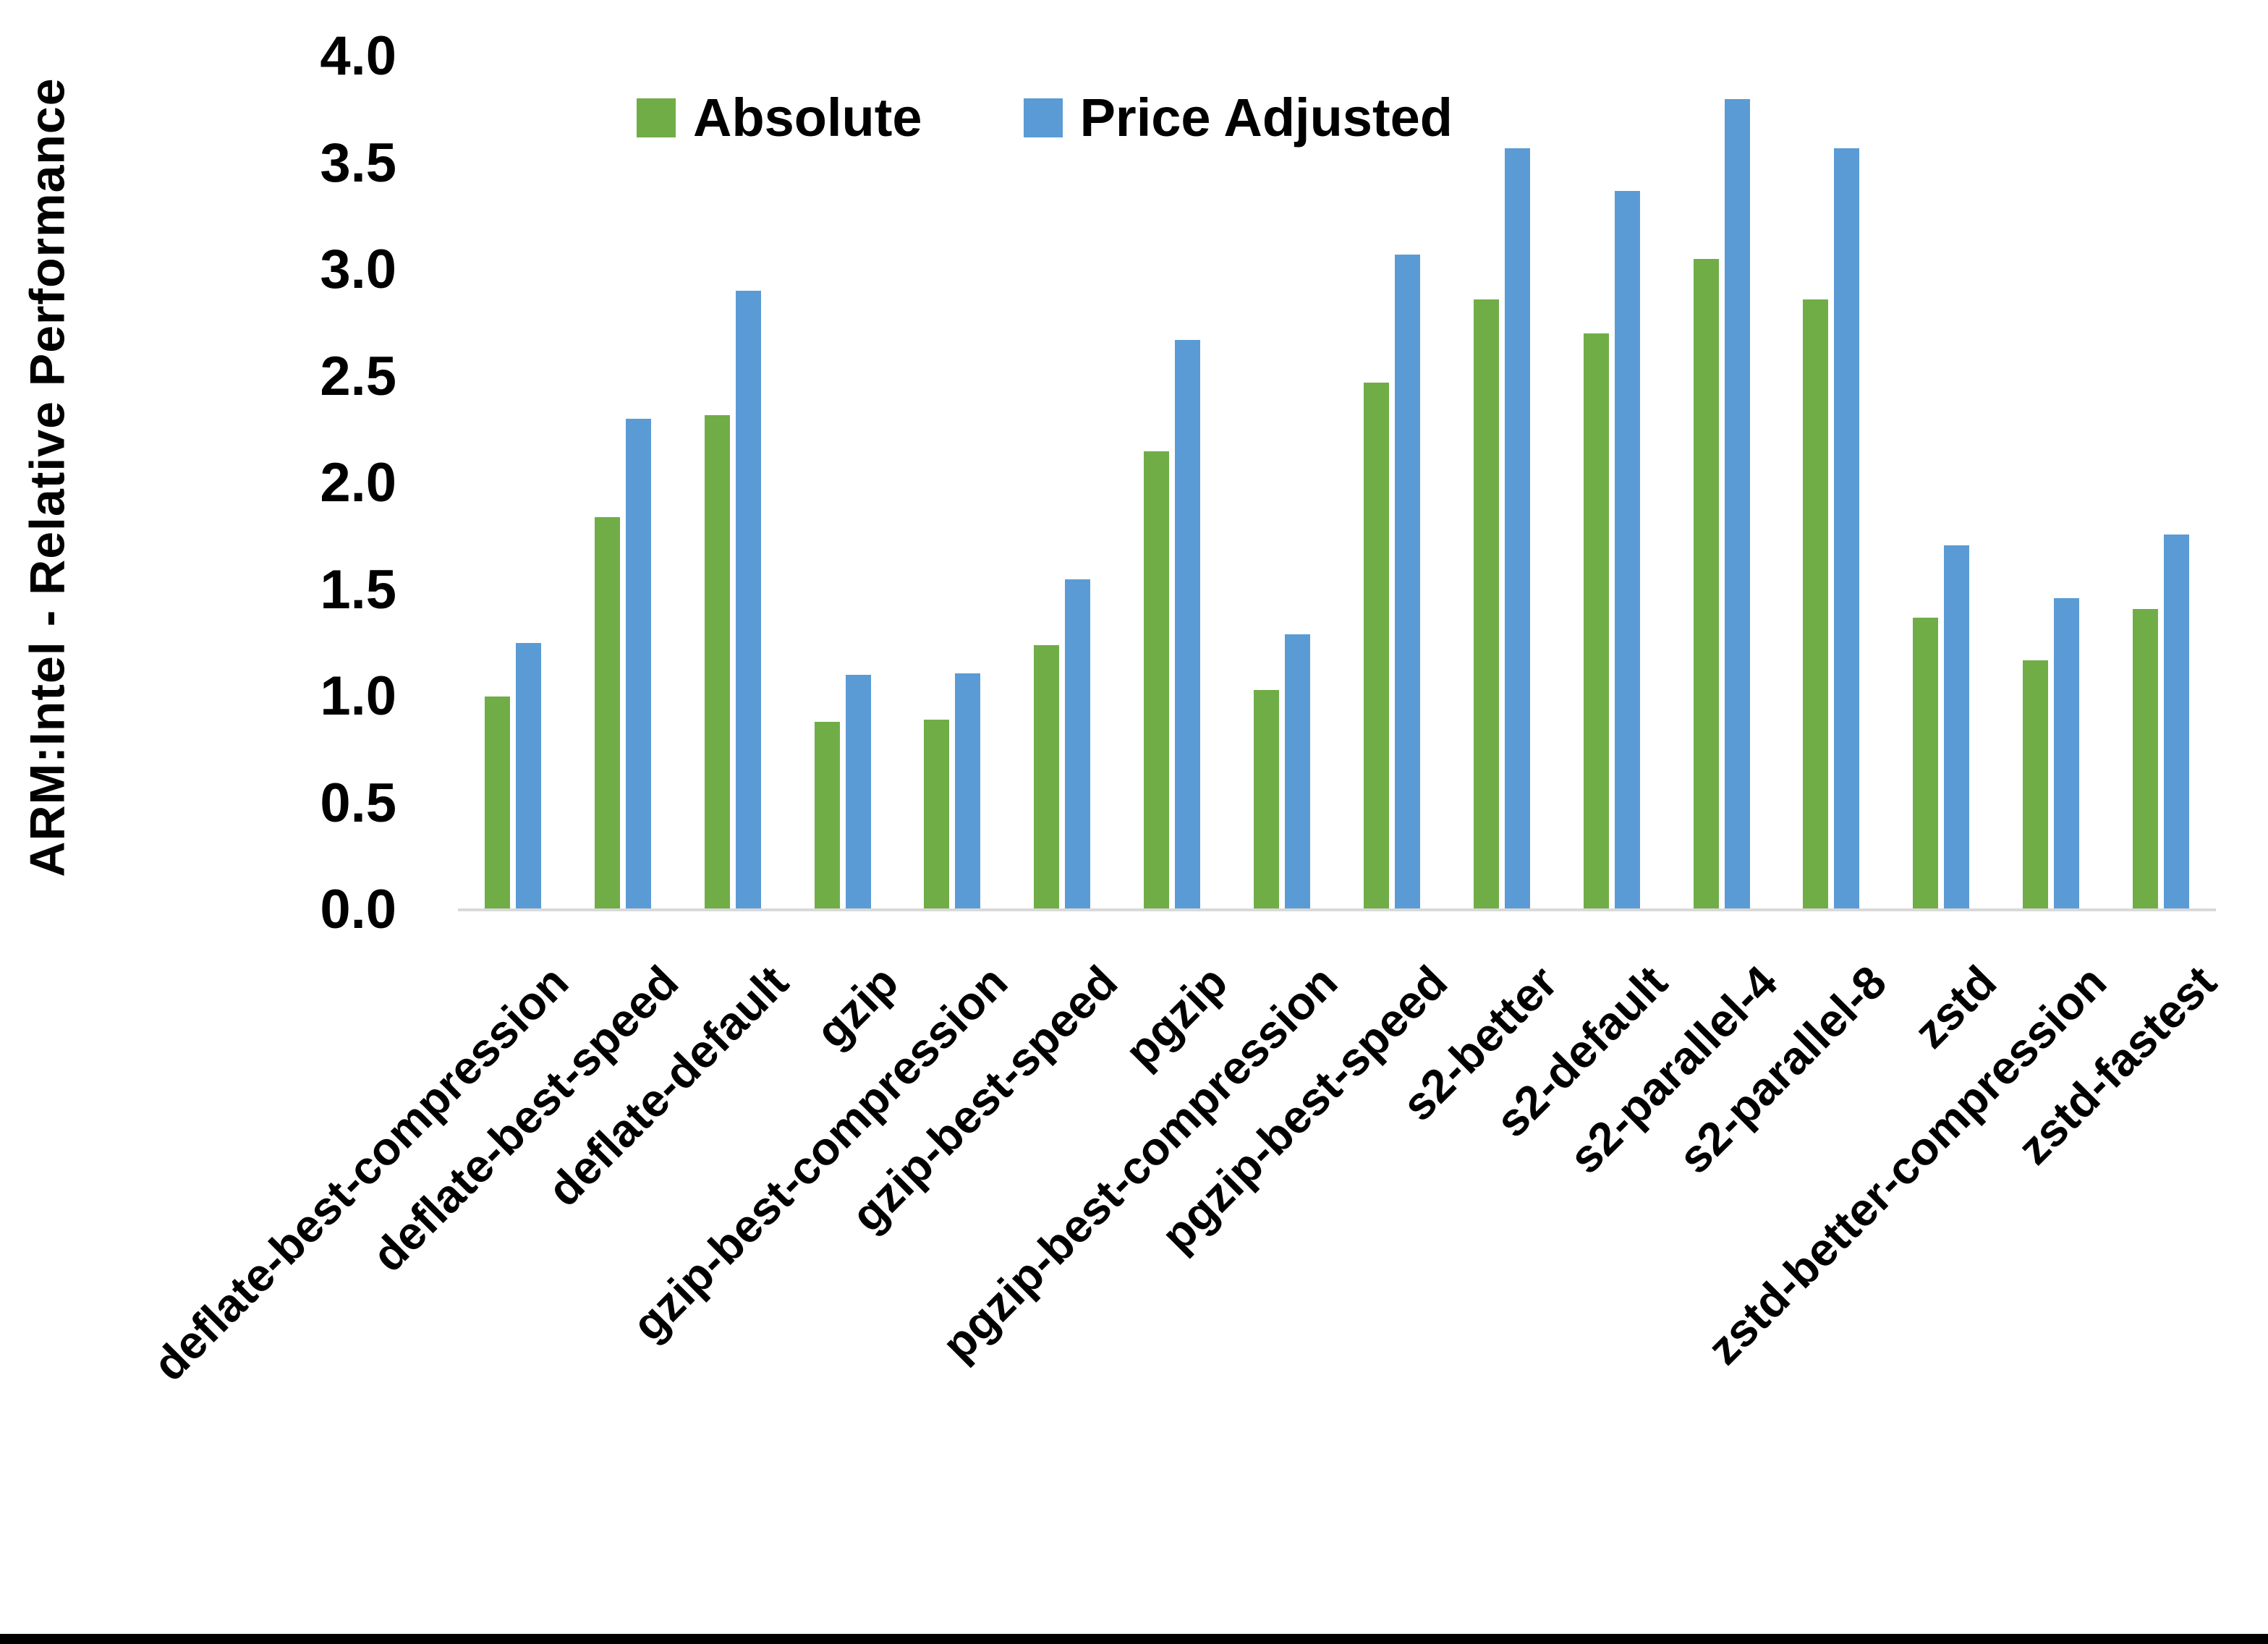  I want to click on y-tick-label-1.5: 1.5, so click(358, 590).